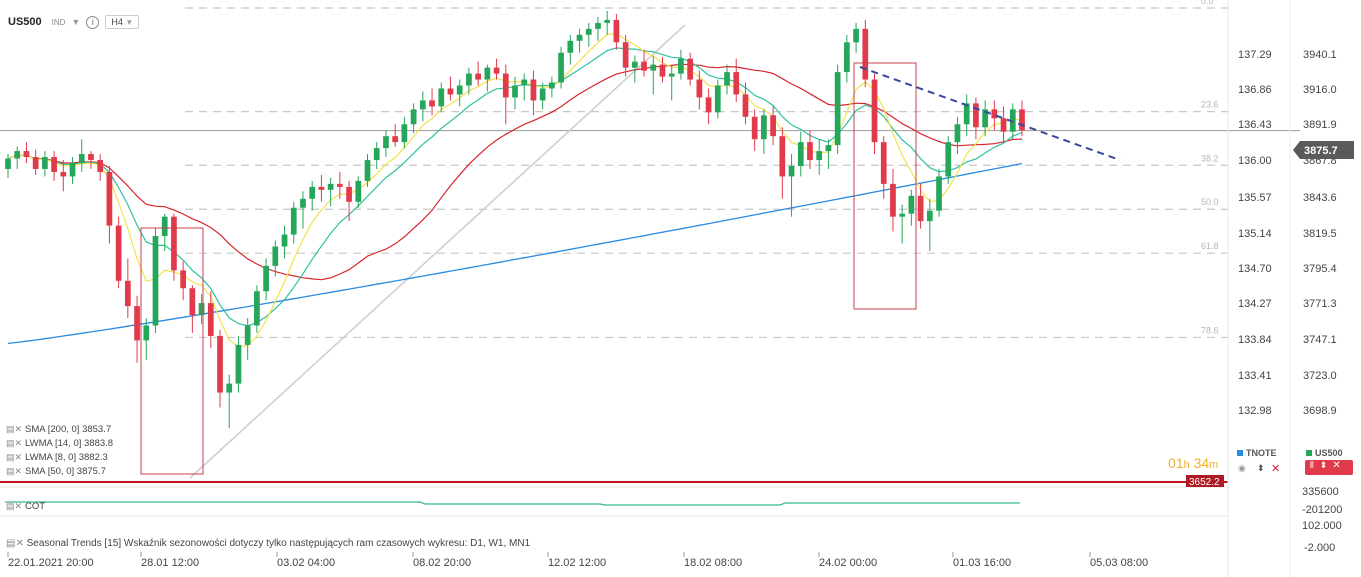 This screenshot has height=577, width=1361. What do you see at coordinates (990, 113) in the screenshot?
I see `resistance-trendline` at bounding box center [990, 113].